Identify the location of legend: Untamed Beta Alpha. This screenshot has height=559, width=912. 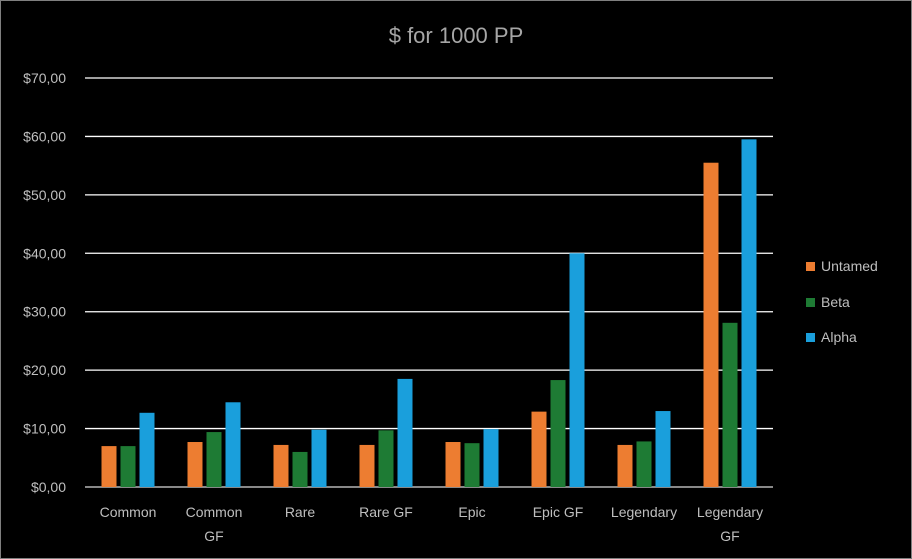
(842, 301).